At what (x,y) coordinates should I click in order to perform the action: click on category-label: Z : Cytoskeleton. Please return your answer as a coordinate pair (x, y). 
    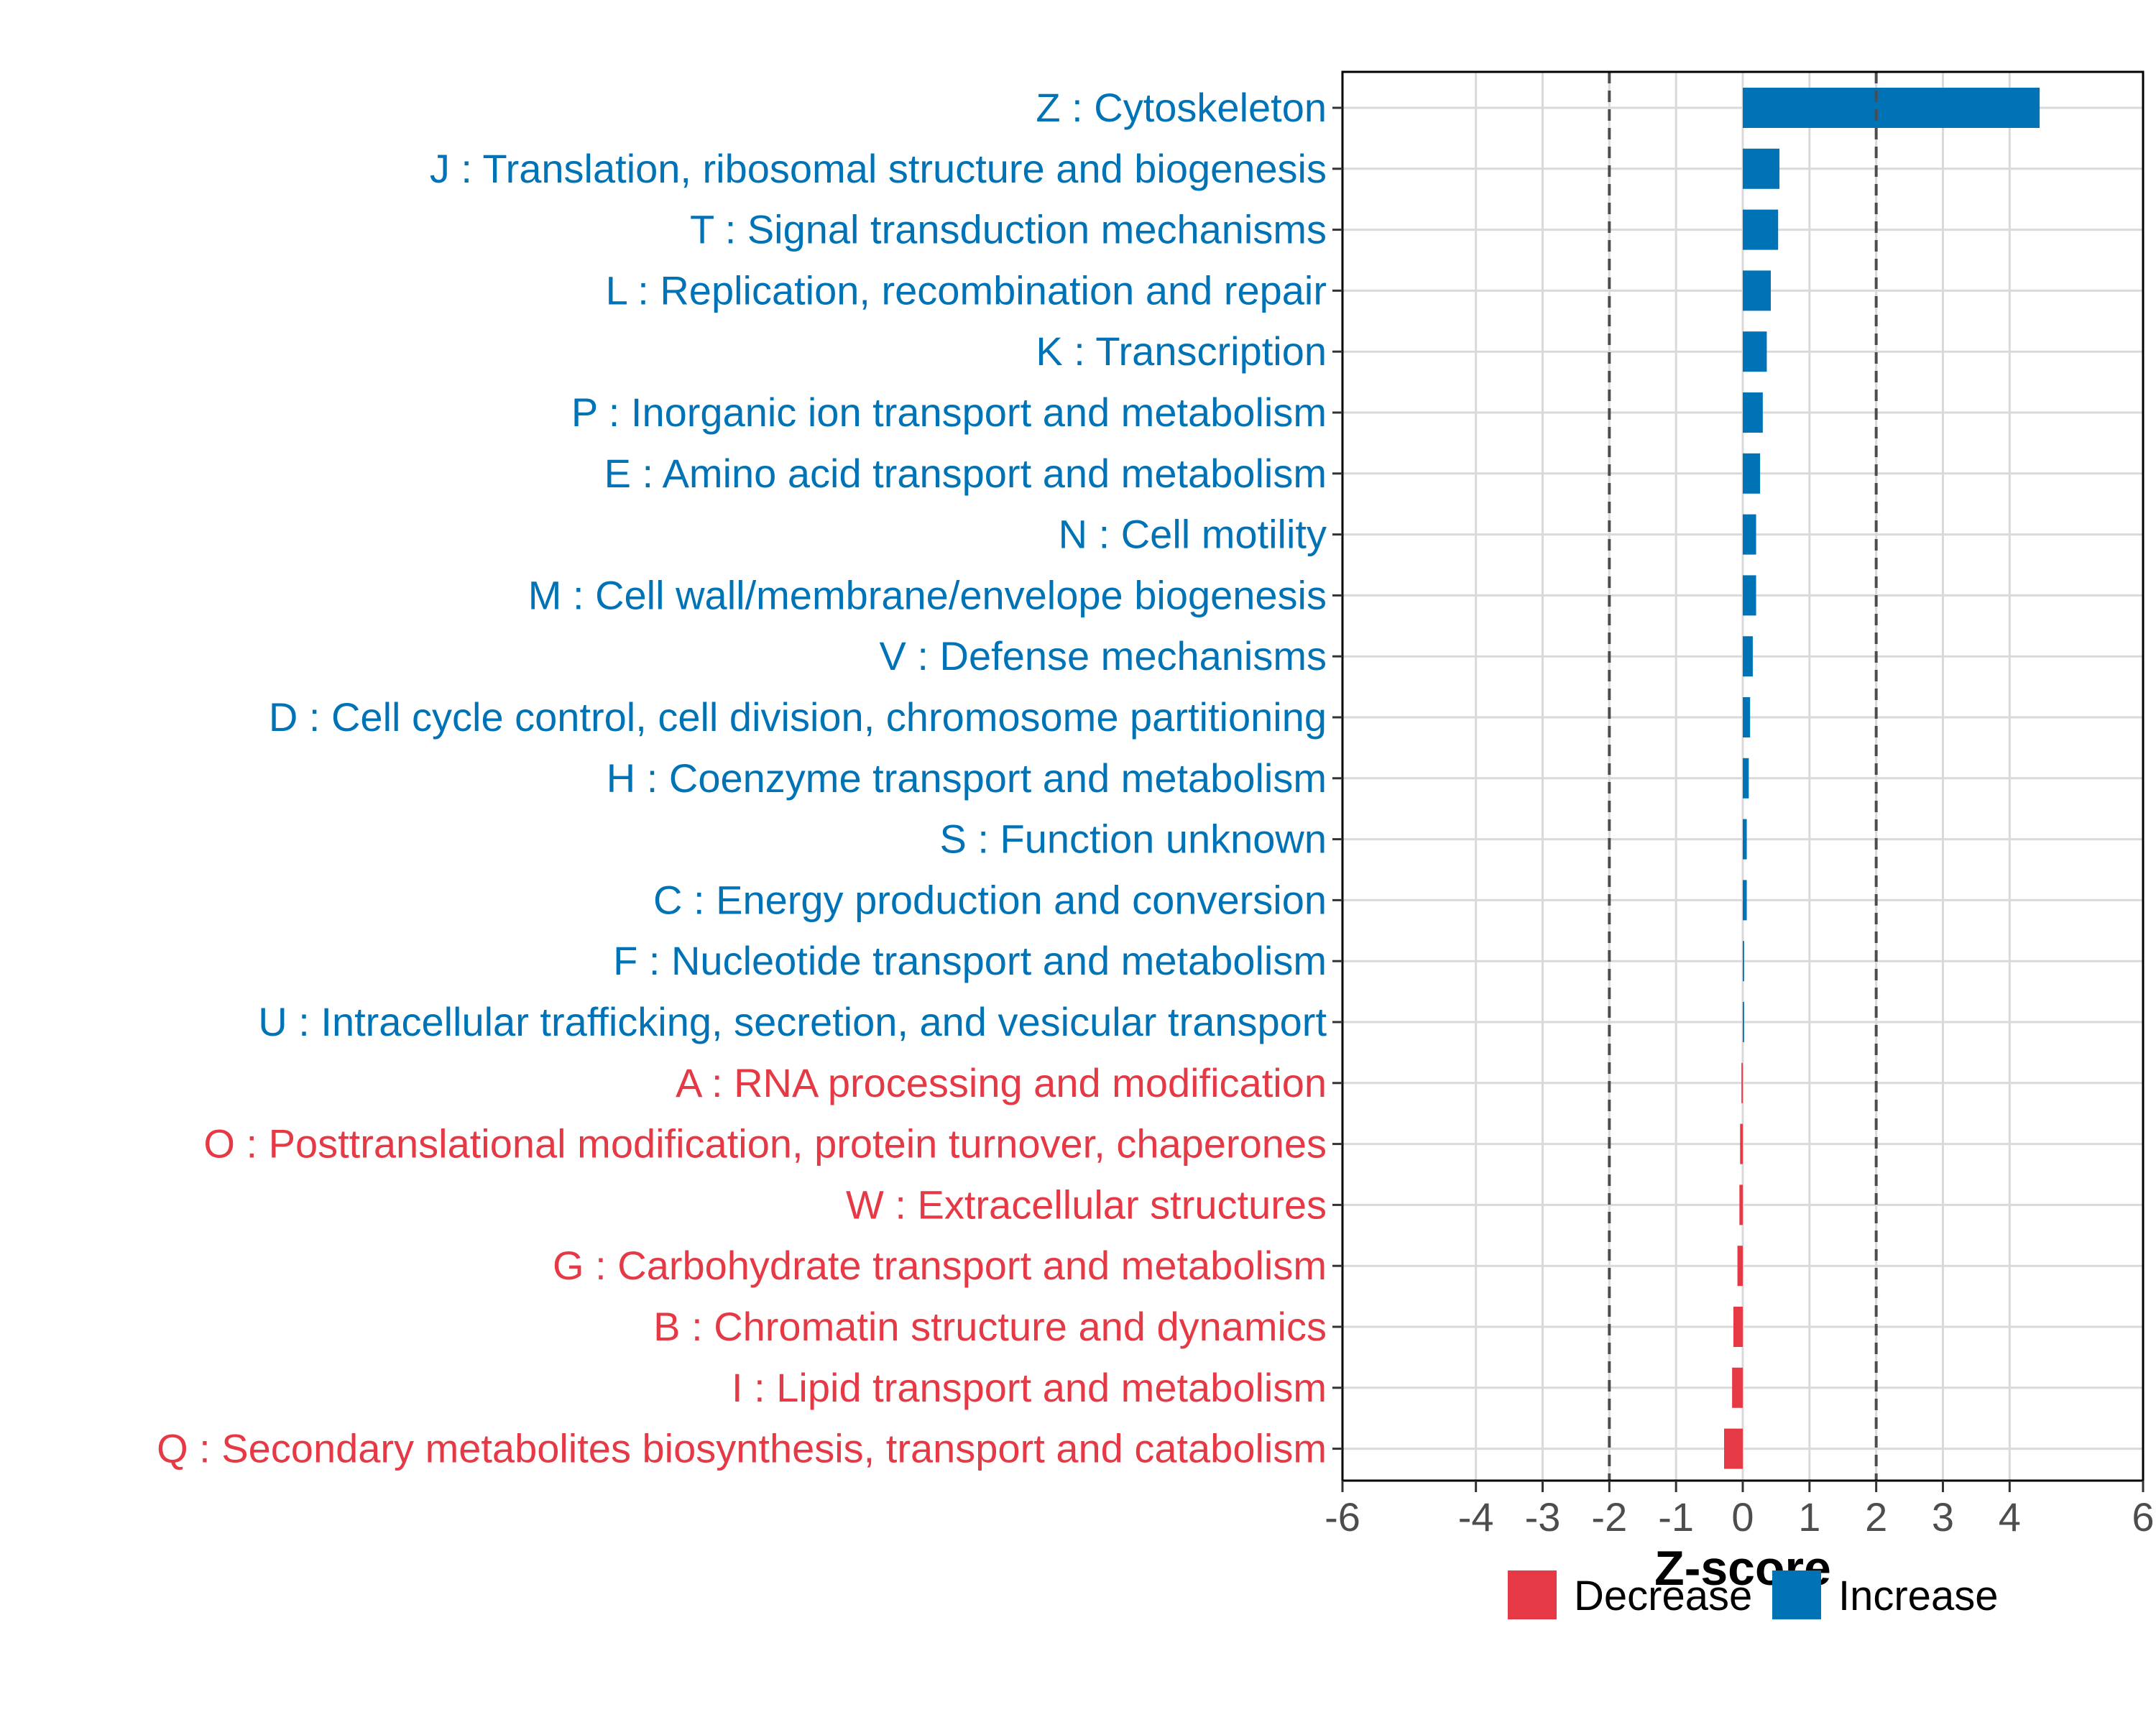
    Looking at the image, I should click on (1181, 107).